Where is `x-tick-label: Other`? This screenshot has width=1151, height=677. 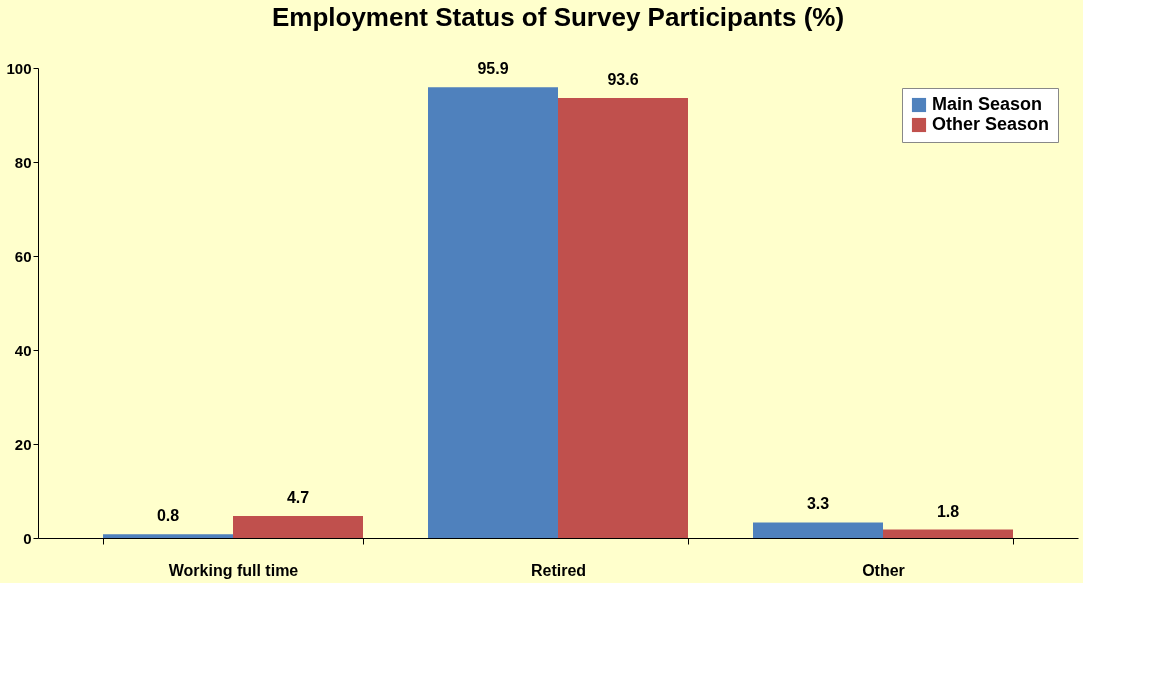 x-tick-label: Other is located at coordinates (883, 570).